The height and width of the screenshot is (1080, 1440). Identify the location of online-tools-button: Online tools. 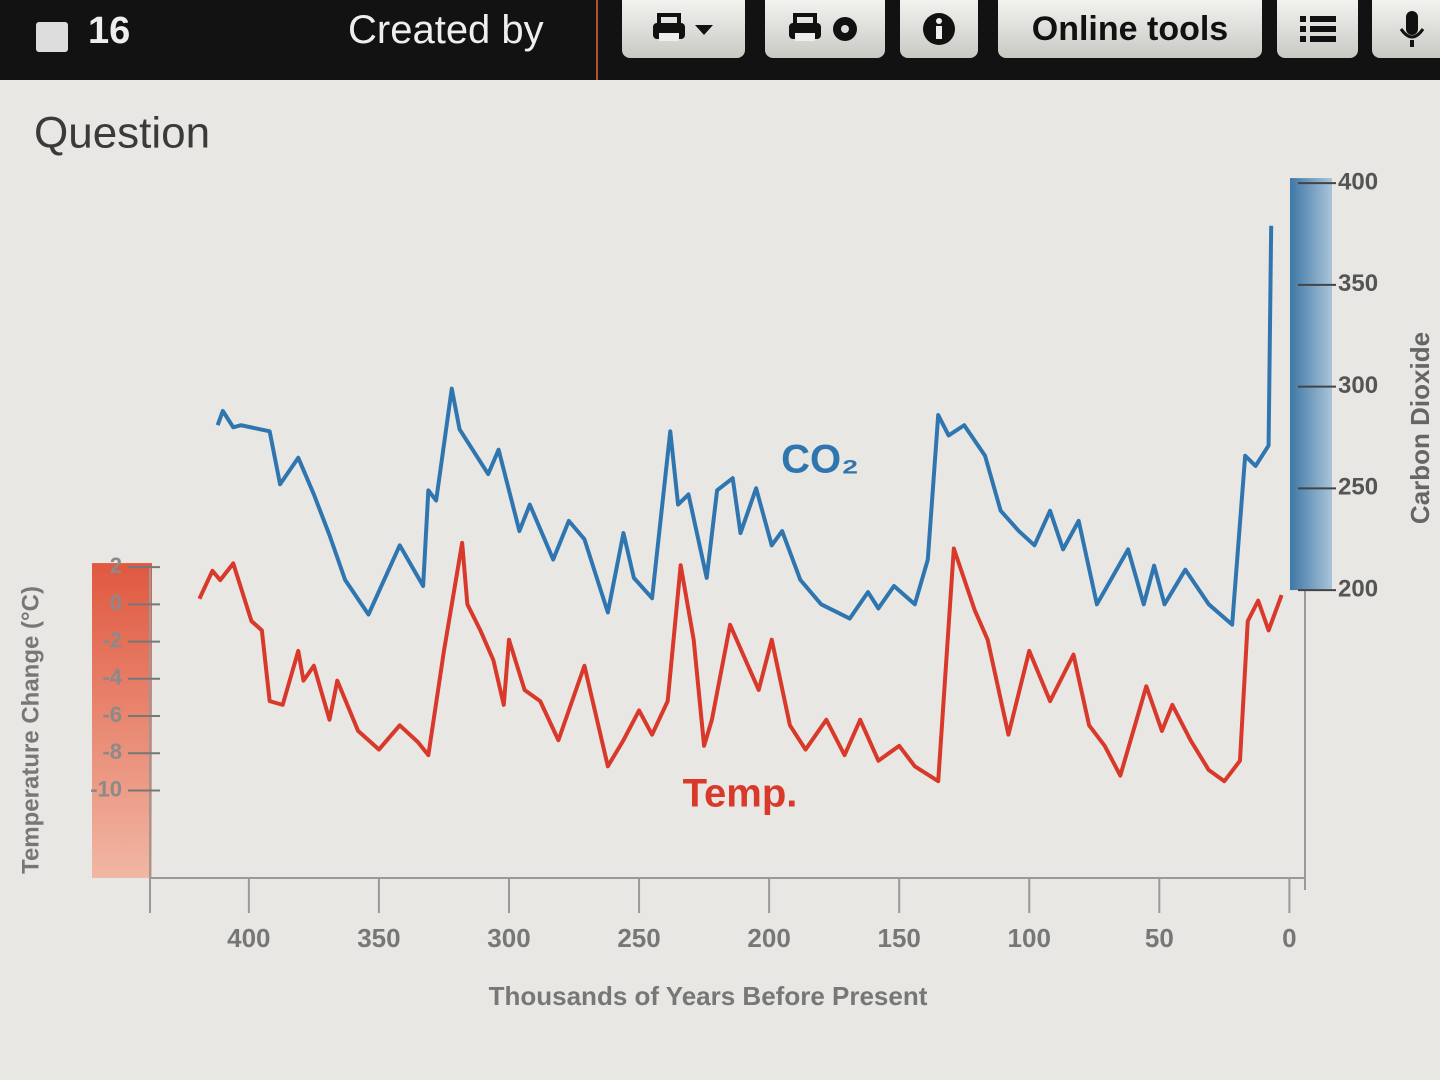
(1130, 29).